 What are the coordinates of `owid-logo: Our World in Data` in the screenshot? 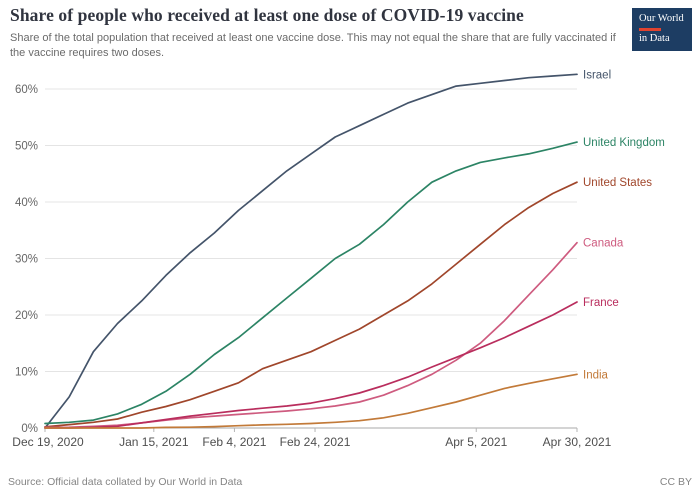 It's located at (662, 30).